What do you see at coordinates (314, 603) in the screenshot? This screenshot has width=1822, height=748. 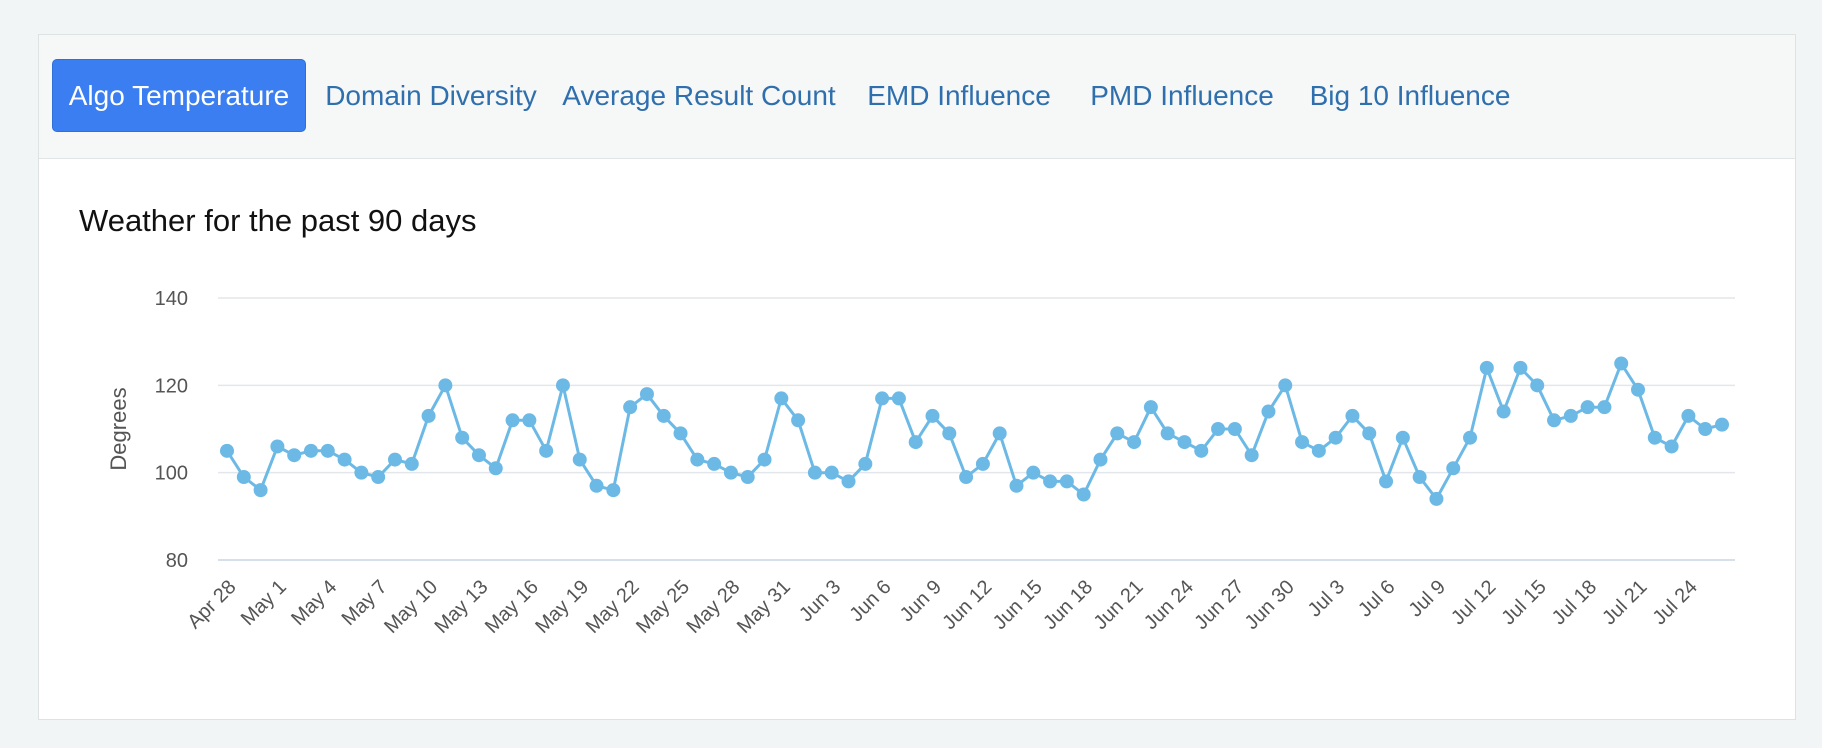 I see `x-tick-label: May 4` at bounding box center [314, 603].